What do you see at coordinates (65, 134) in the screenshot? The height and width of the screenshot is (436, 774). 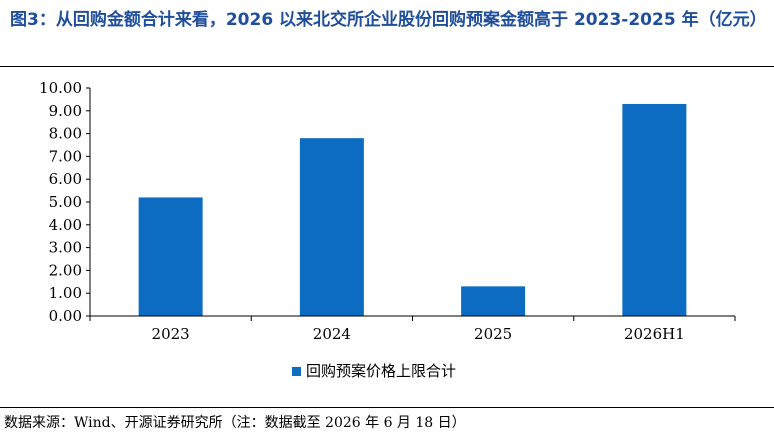 I see `y-tick-label: 8.00` at bounding box center [65, 134].